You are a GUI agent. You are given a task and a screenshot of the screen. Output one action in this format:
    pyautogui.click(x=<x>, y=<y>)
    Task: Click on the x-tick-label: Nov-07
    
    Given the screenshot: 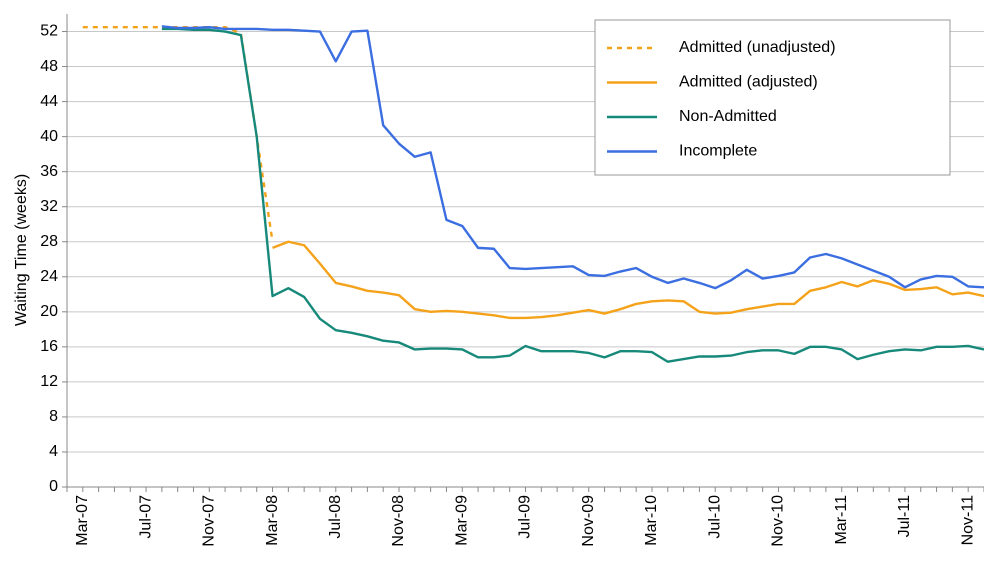 What is the action you would take?
    pyautogui.click(x=209, y=521)
    